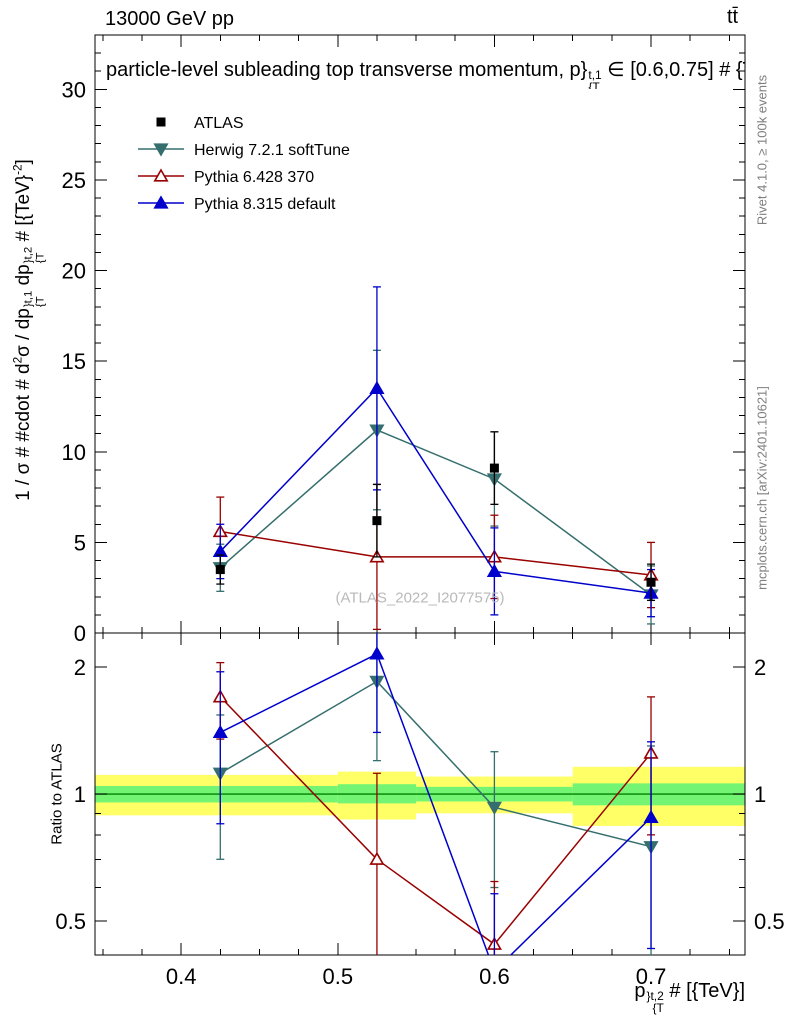  I want to click on svg-text: 0.6, so click(494, 976).